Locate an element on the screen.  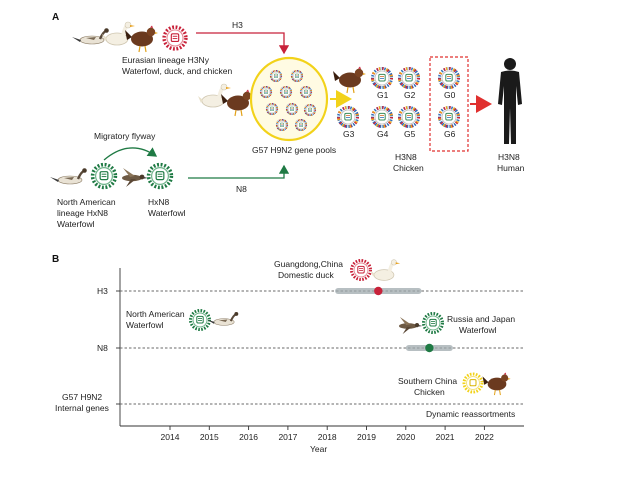
genotype-g0: G0 is located at coordinates (450, 95).